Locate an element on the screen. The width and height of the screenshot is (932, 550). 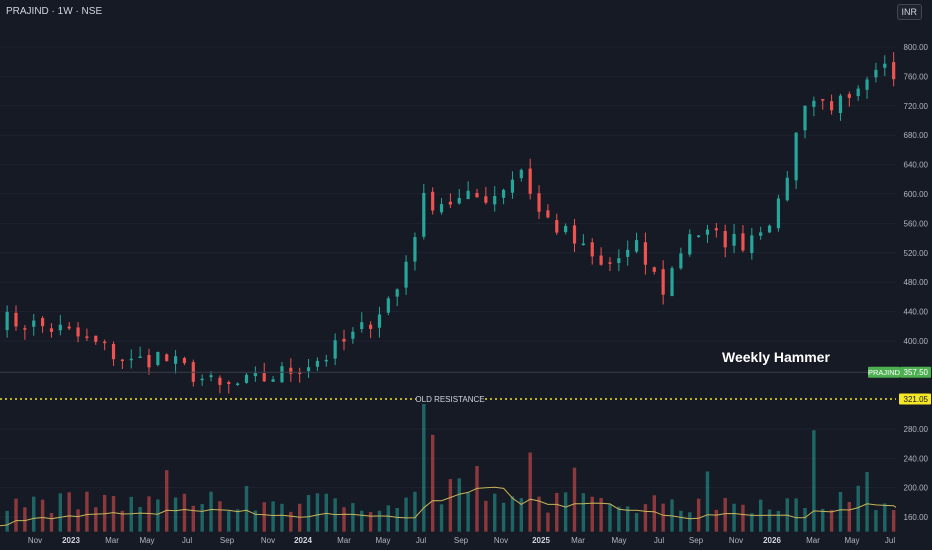
price-axis-bg is located at coordinates (914, 275).